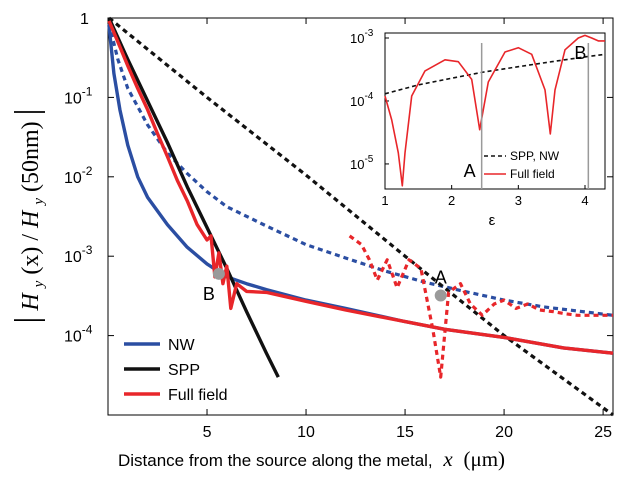 Image resolution: width=626 pixels, height=477 pixels. I want to click on inset-y-tick-label: 10⁻⁵, so click(362, 163).